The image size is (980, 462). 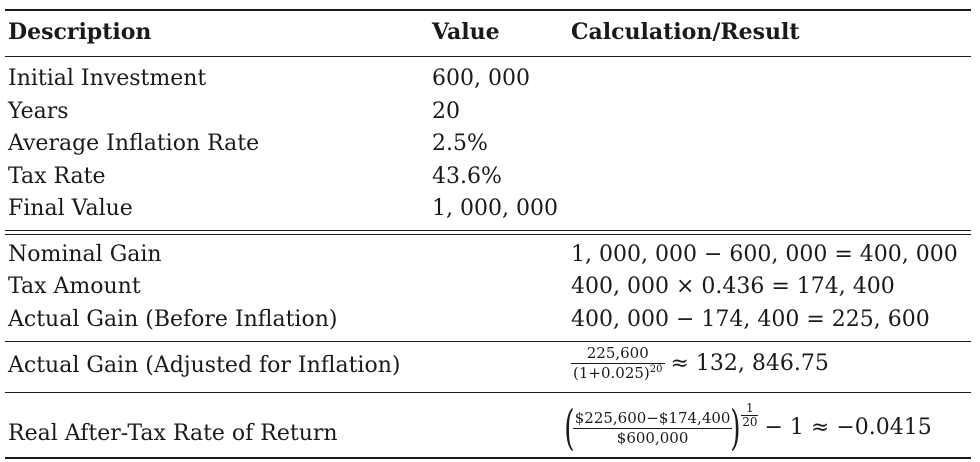 What do you see at coordinates (74, 286) in the screenshot?
I see `row-tax-amount-label: Tax Amount` at bounding box center [74, 286].